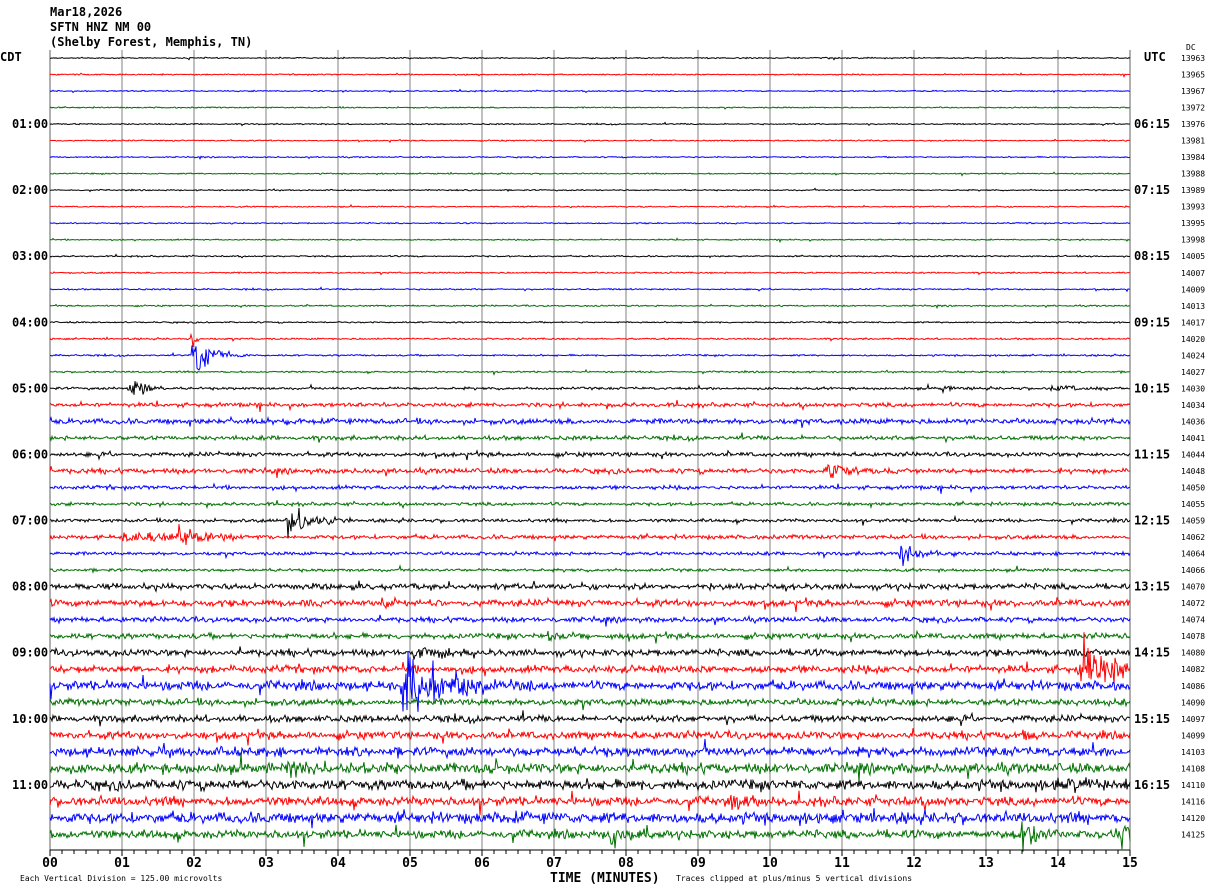  Describe the element at coordinates (1152, 719) in the screenshot. I see `right-hour-label: 15:15` at that location.